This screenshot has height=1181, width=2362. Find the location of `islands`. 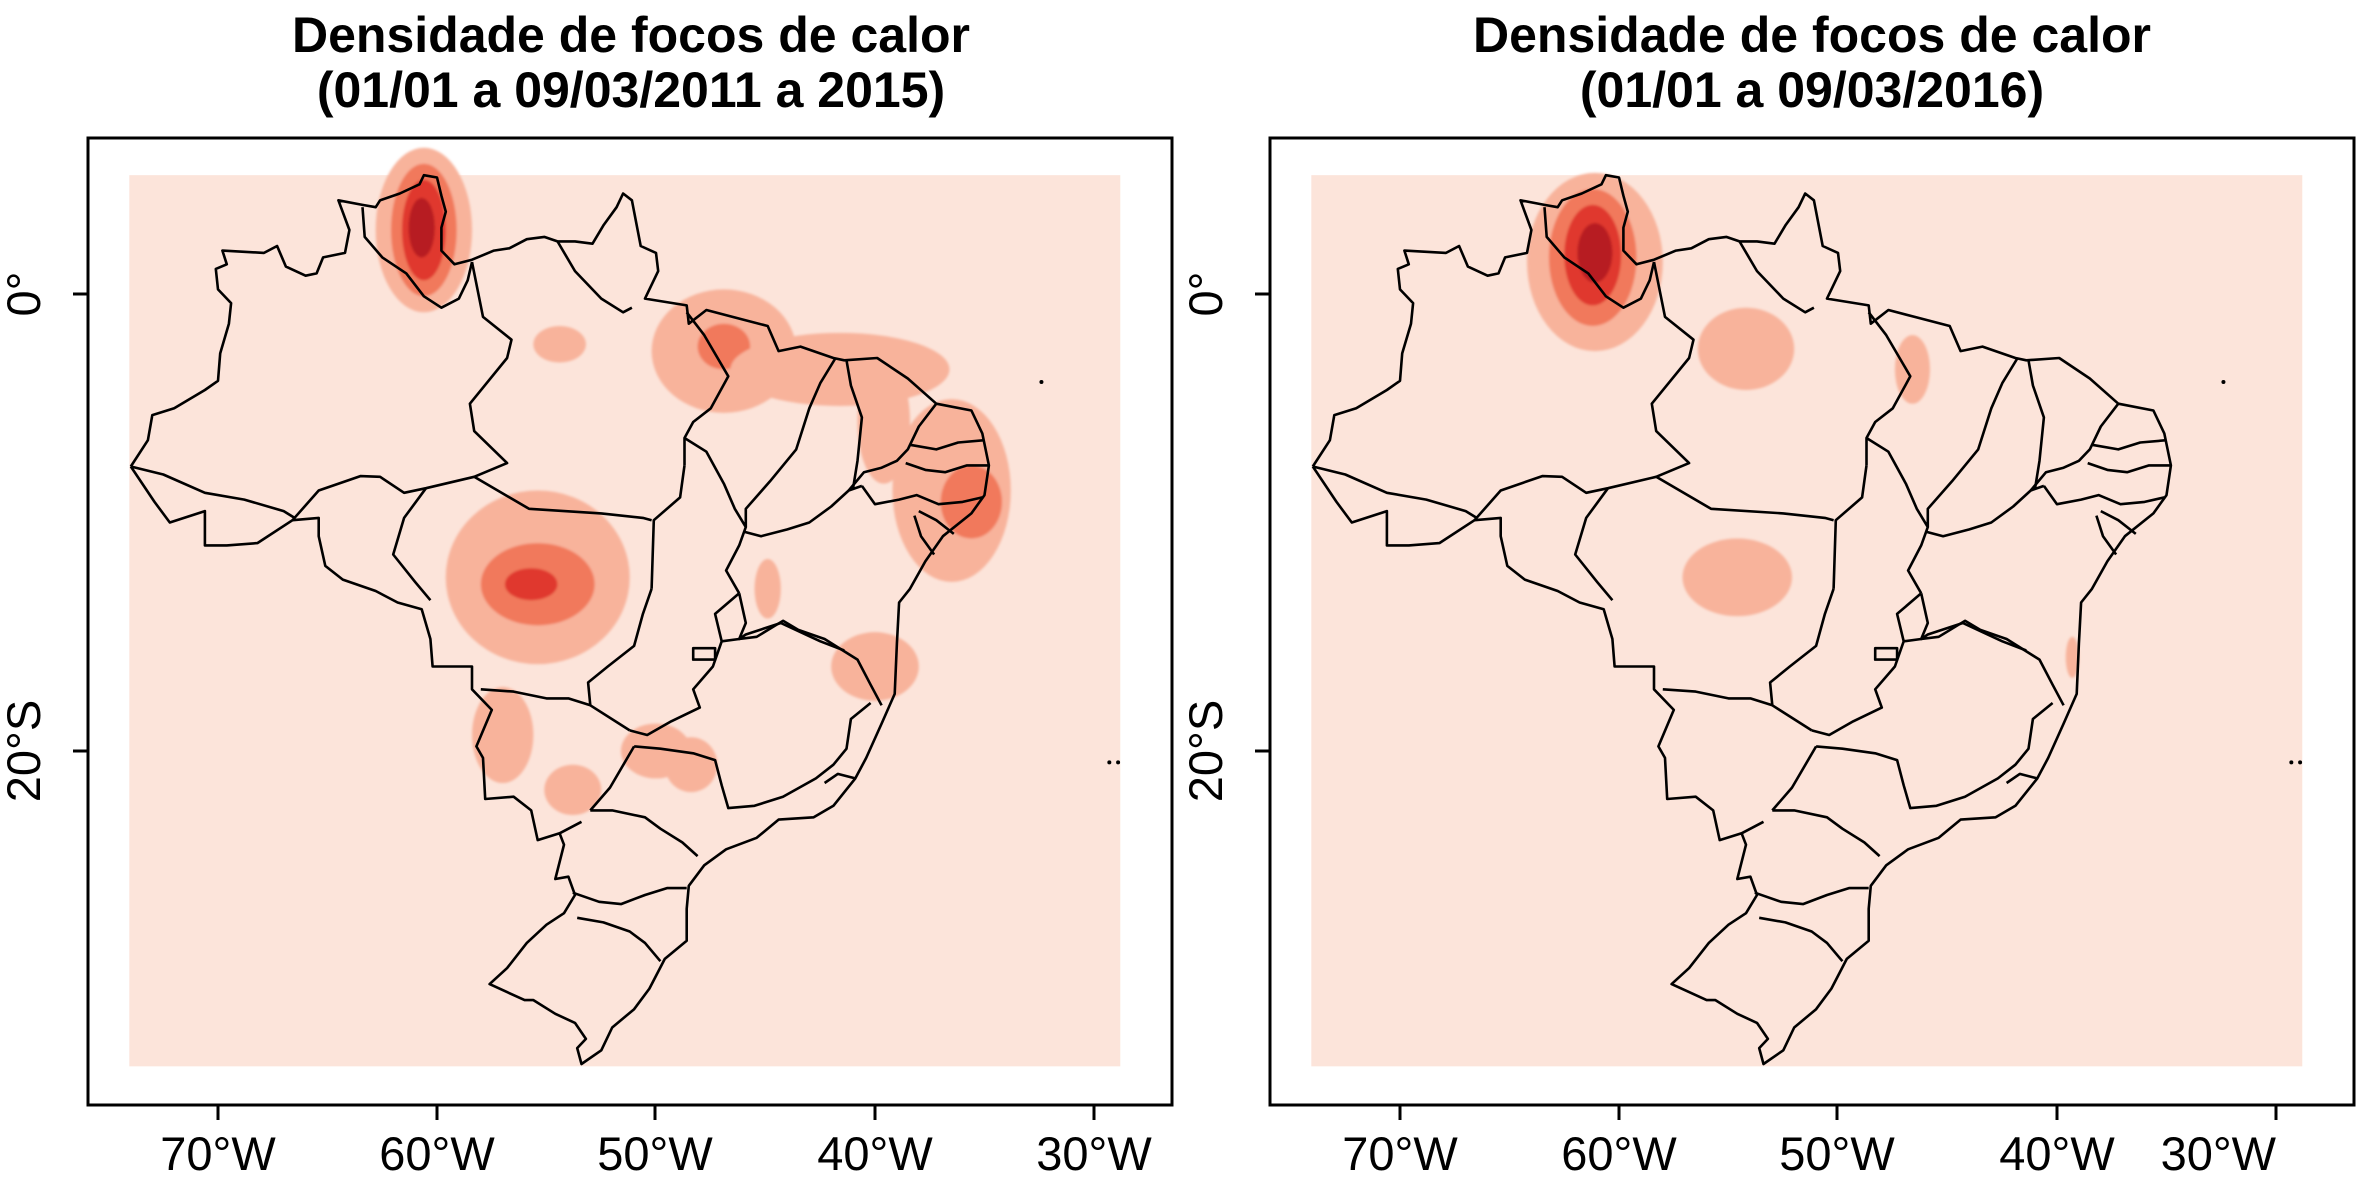

islands is located at coordinates (2262, 572).